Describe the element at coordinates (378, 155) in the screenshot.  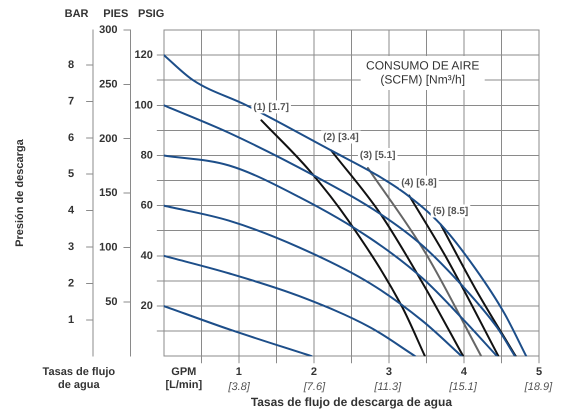
I see `series-label: (3) [5.1]` at that location.